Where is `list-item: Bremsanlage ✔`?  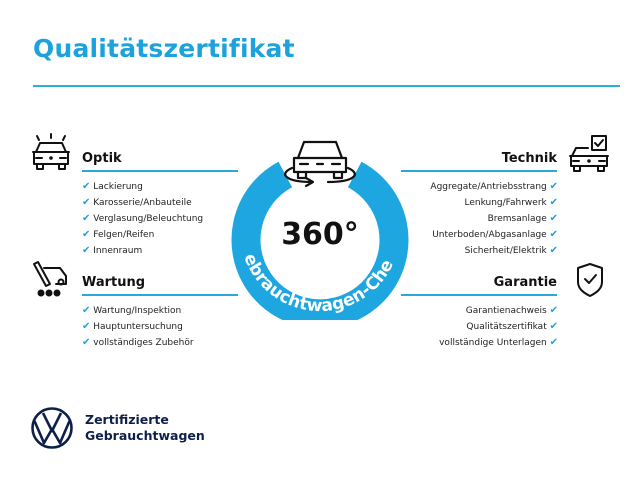
list-item: Bremsanlage ✔ is located at coordinates (522, 218).